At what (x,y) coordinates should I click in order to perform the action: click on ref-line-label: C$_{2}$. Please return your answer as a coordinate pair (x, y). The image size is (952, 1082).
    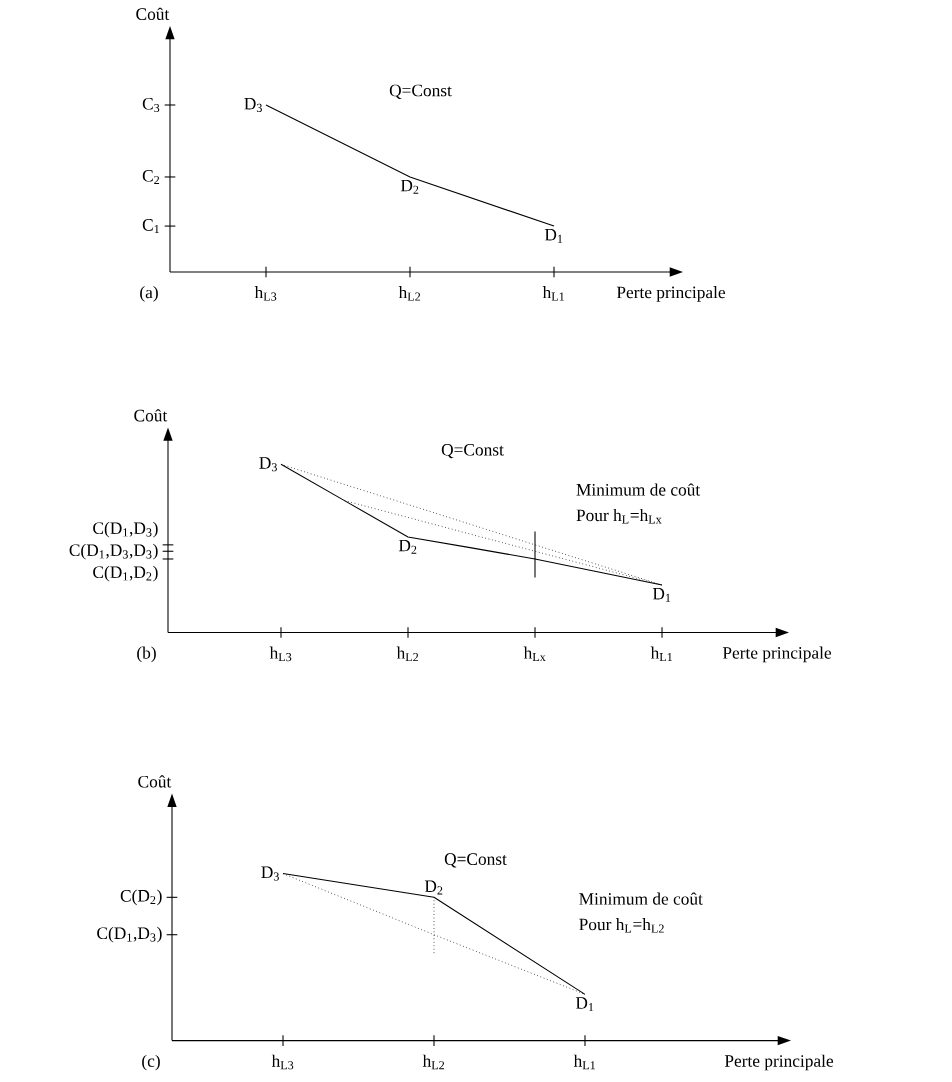
    Looking at the image, I should click on (151, 176).